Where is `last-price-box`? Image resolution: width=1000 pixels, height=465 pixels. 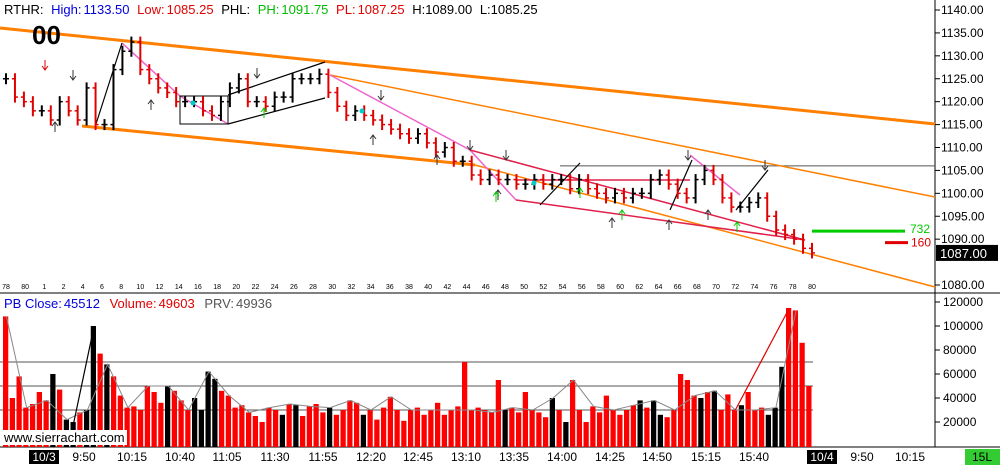
last-price-box is located at coordinates (967, 252).